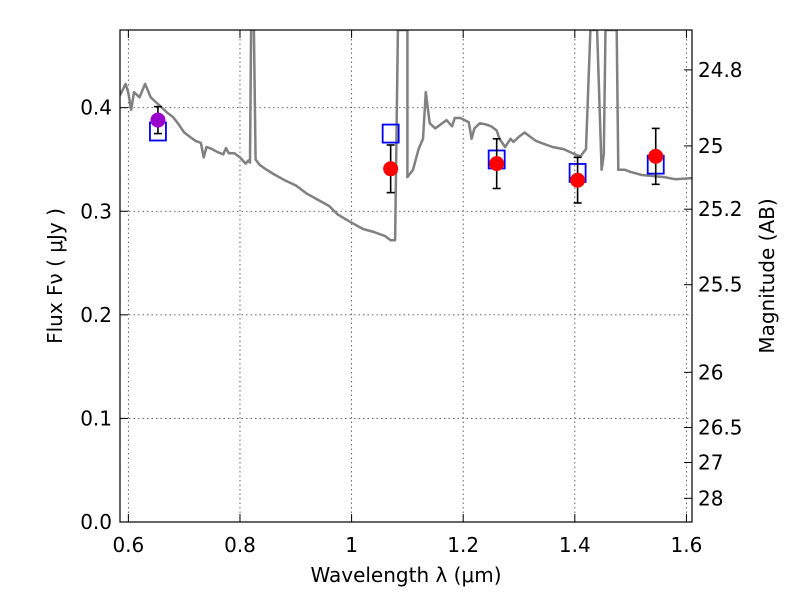 The width and height of the screenshot is (800, 605). What do you see at coordinates (390, 133) in the screenshot?
I see `model-photometry-square` at bounding box center [390, 133].